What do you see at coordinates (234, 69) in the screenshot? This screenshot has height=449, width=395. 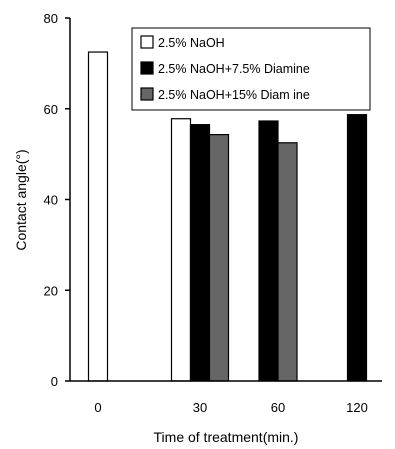 I see `legend-label: 2.5% NaOH+7.5% Diamine` at bounding box center [234, 69].